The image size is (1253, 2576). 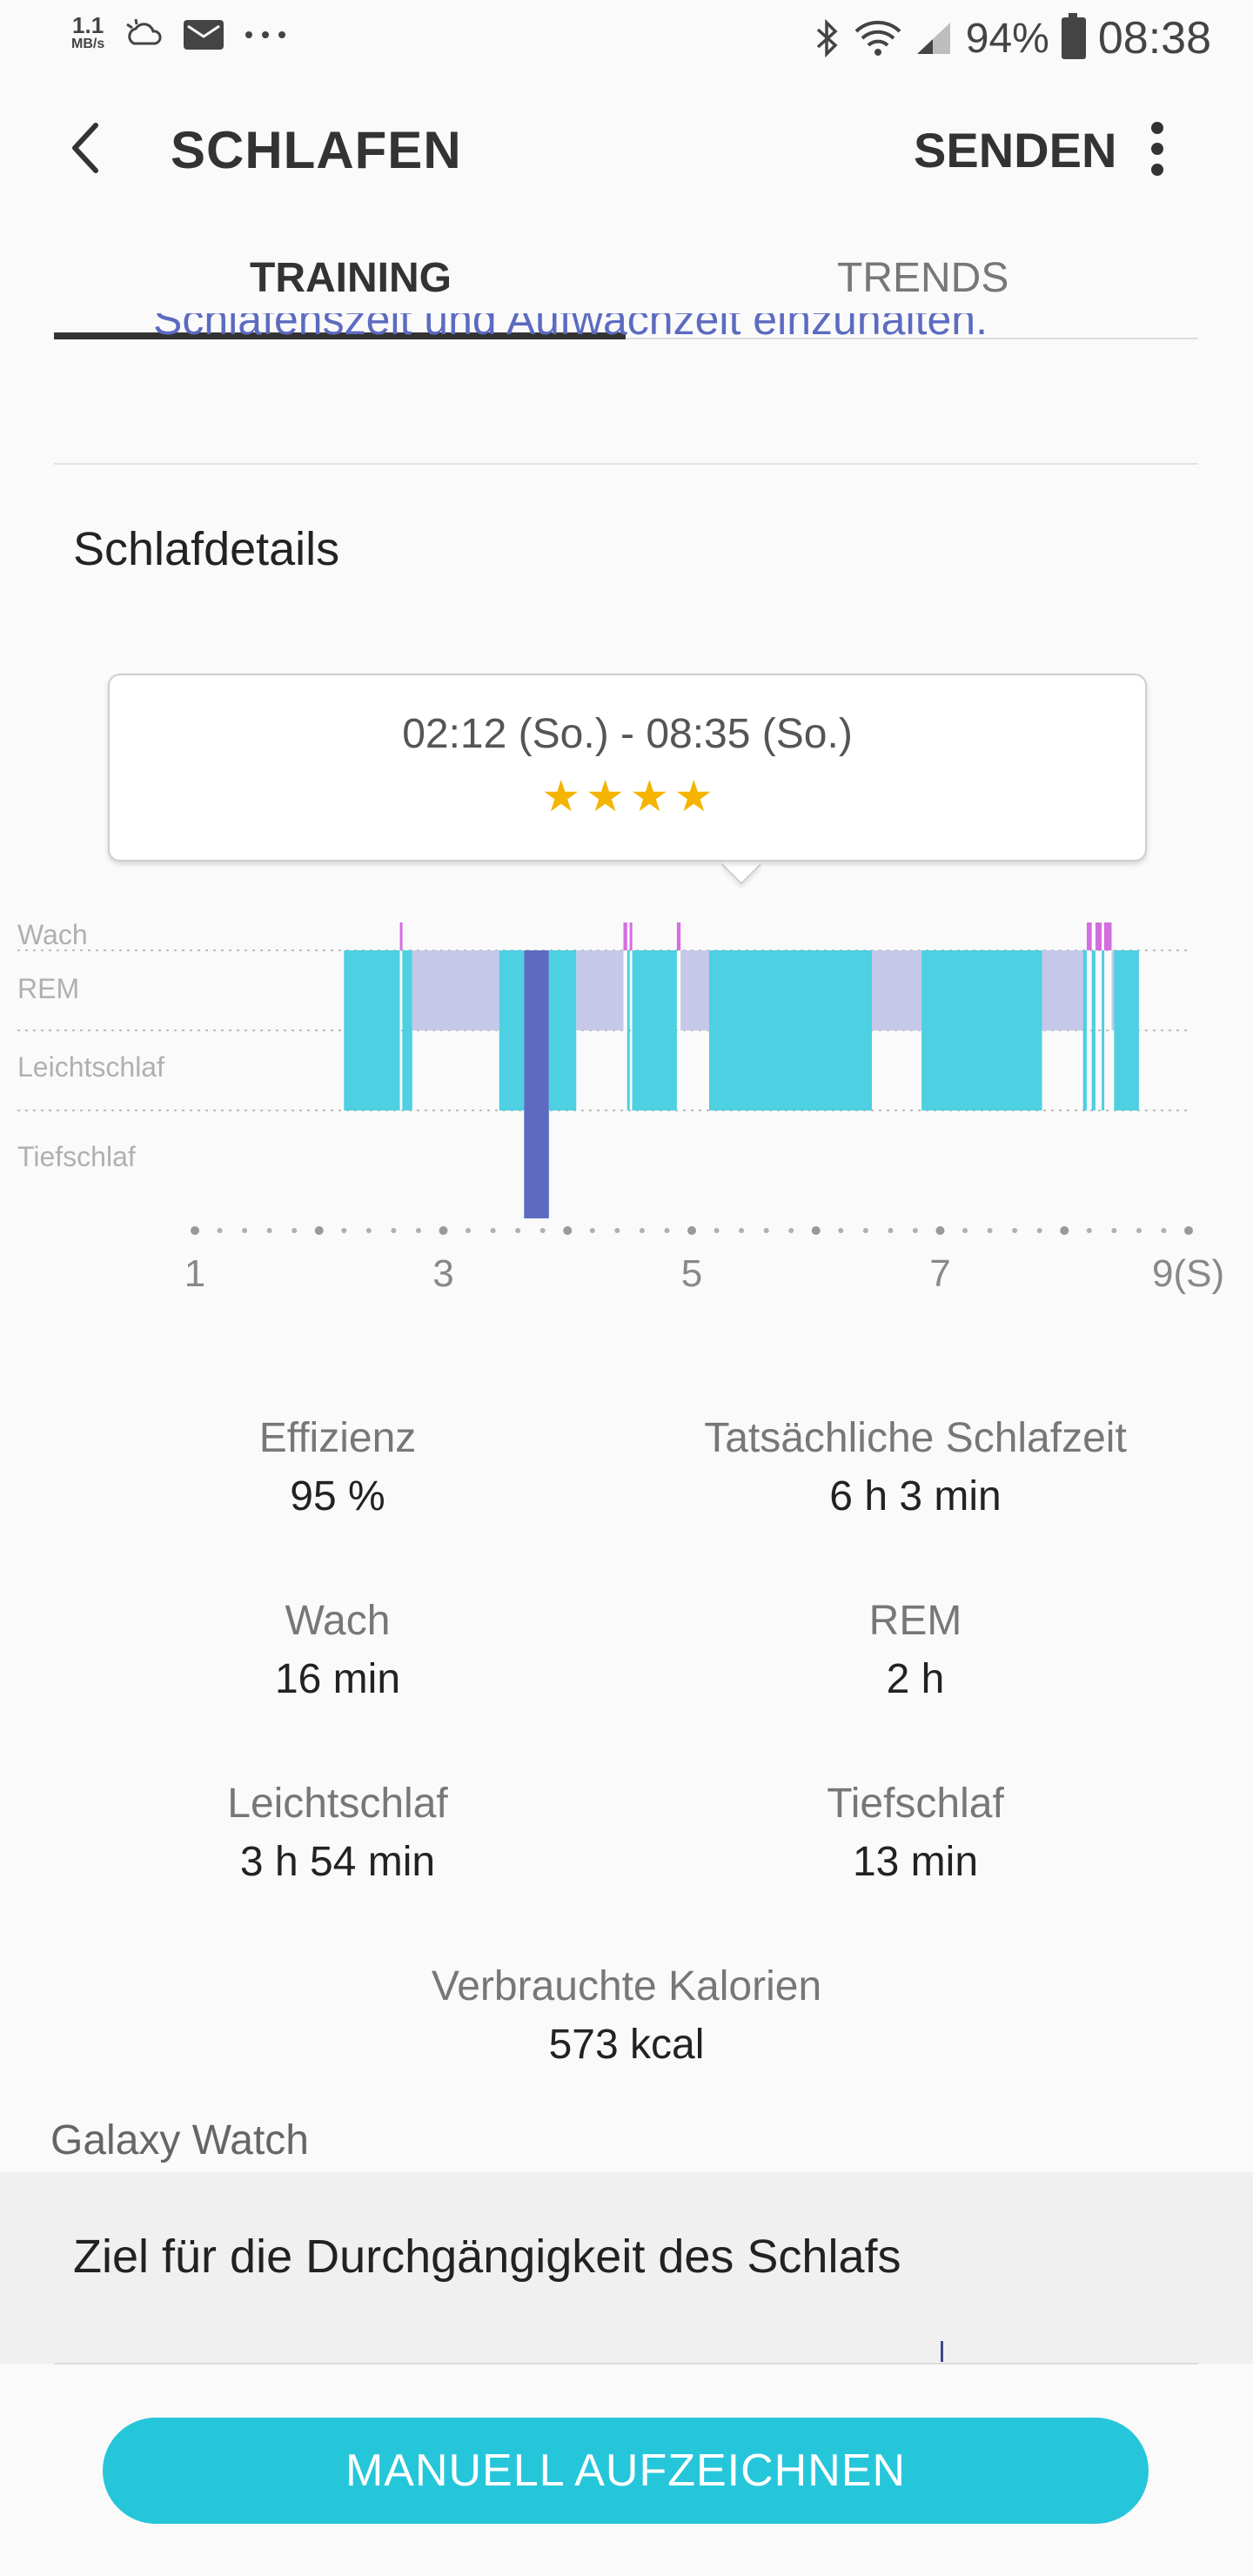 What do you see at coordinates (626, 291) in the screenshot?
I see `tab-bar: TRAINING TRENDS` at bounding box center [626, 291].